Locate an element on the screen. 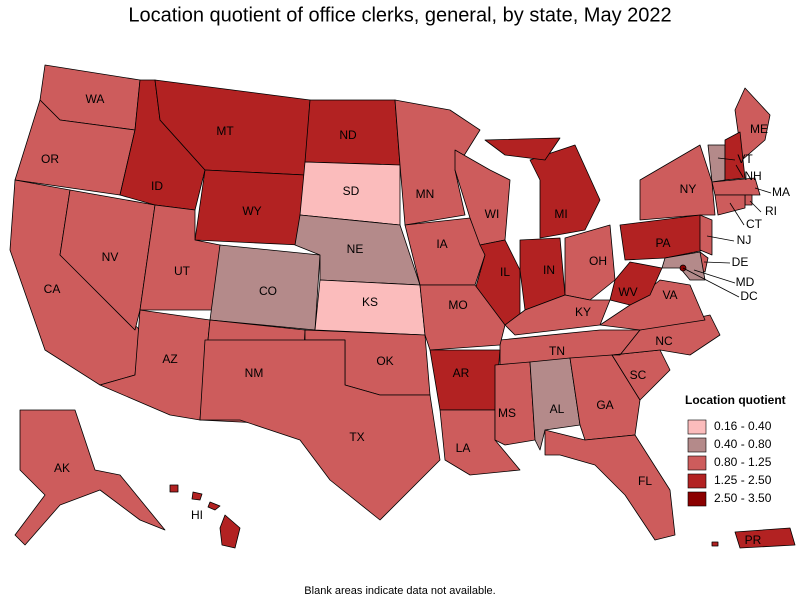  state-label: IL is located at coordinates (505, 272).